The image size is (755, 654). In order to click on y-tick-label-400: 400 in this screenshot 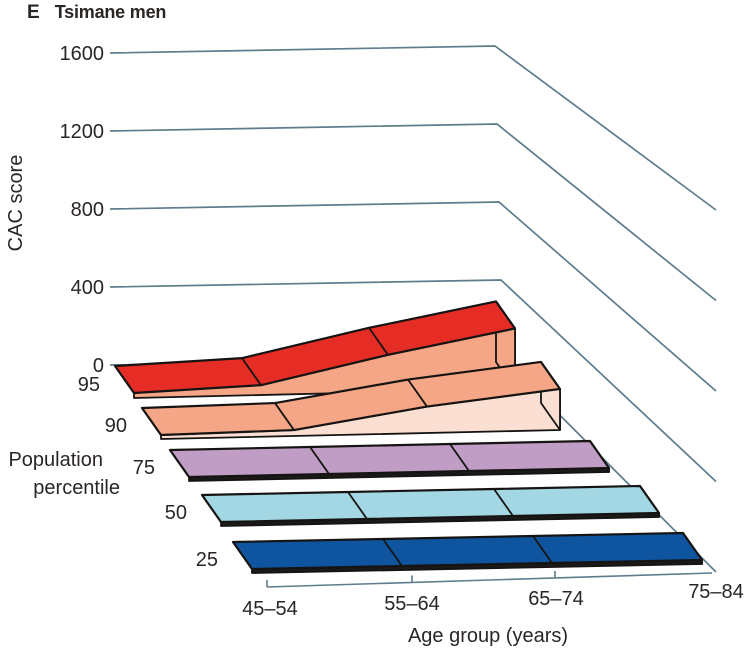, I will do `click(87, 288)`.